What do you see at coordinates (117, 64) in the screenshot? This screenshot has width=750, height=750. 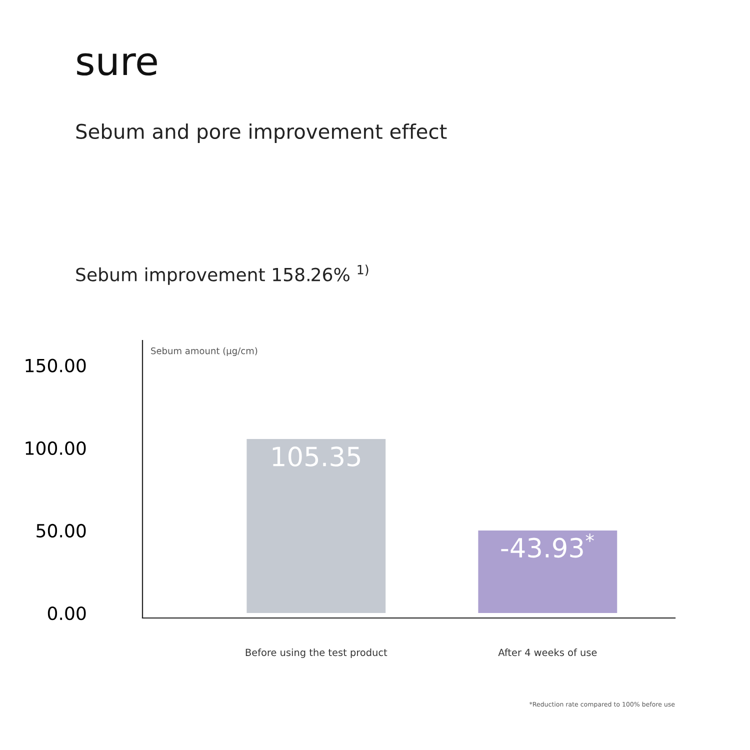 I see `text: sure` at bounding box center [117, 64].